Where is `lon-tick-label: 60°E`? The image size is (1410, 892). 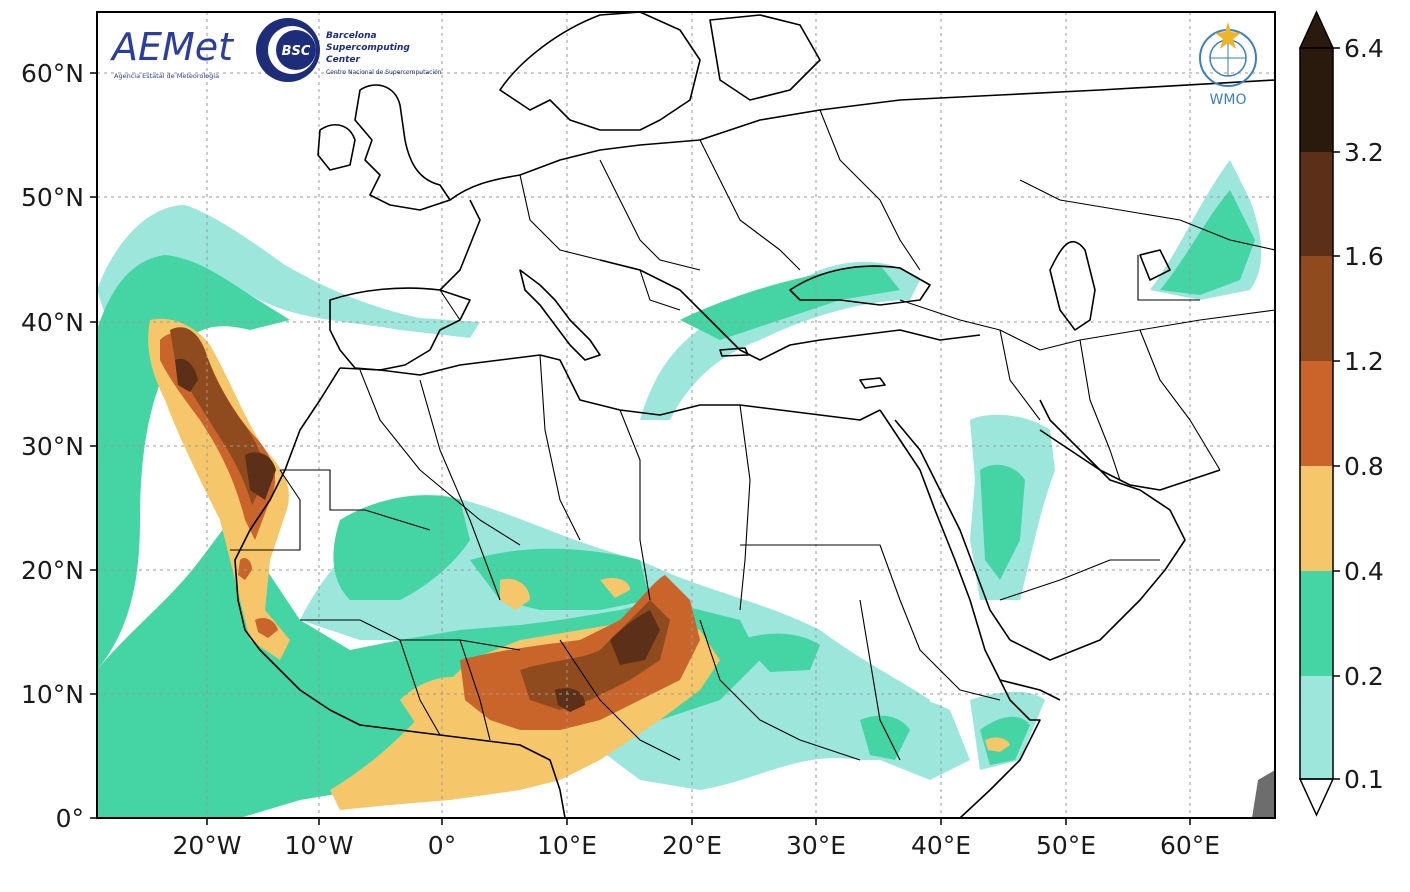
lon-tick-label: 60°E is located at coordinates (1190, 845).